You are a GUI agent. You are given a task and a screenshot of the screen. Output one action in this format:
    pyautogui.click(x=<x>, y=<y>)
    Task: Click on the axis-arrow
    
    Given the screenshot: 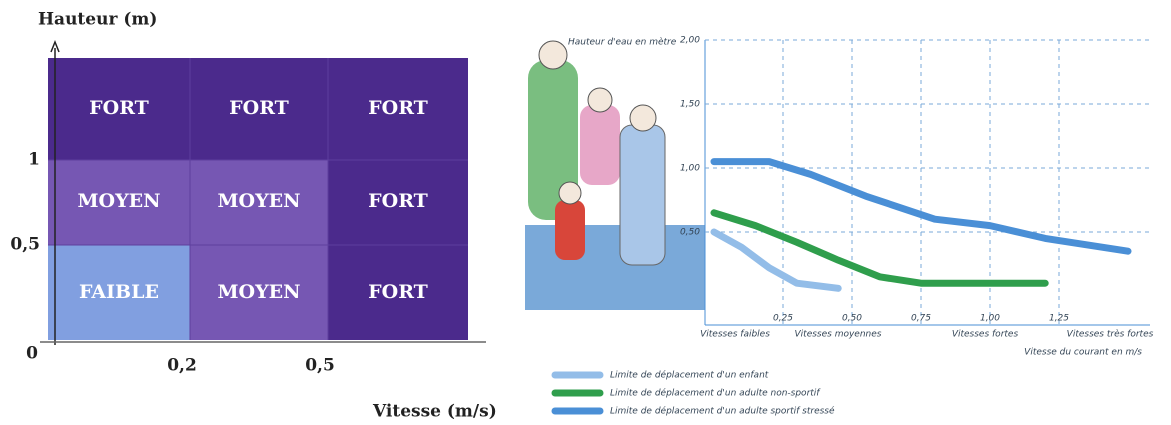 What is the action you would take?
    pyautogui.click(x=55, y=46)
    